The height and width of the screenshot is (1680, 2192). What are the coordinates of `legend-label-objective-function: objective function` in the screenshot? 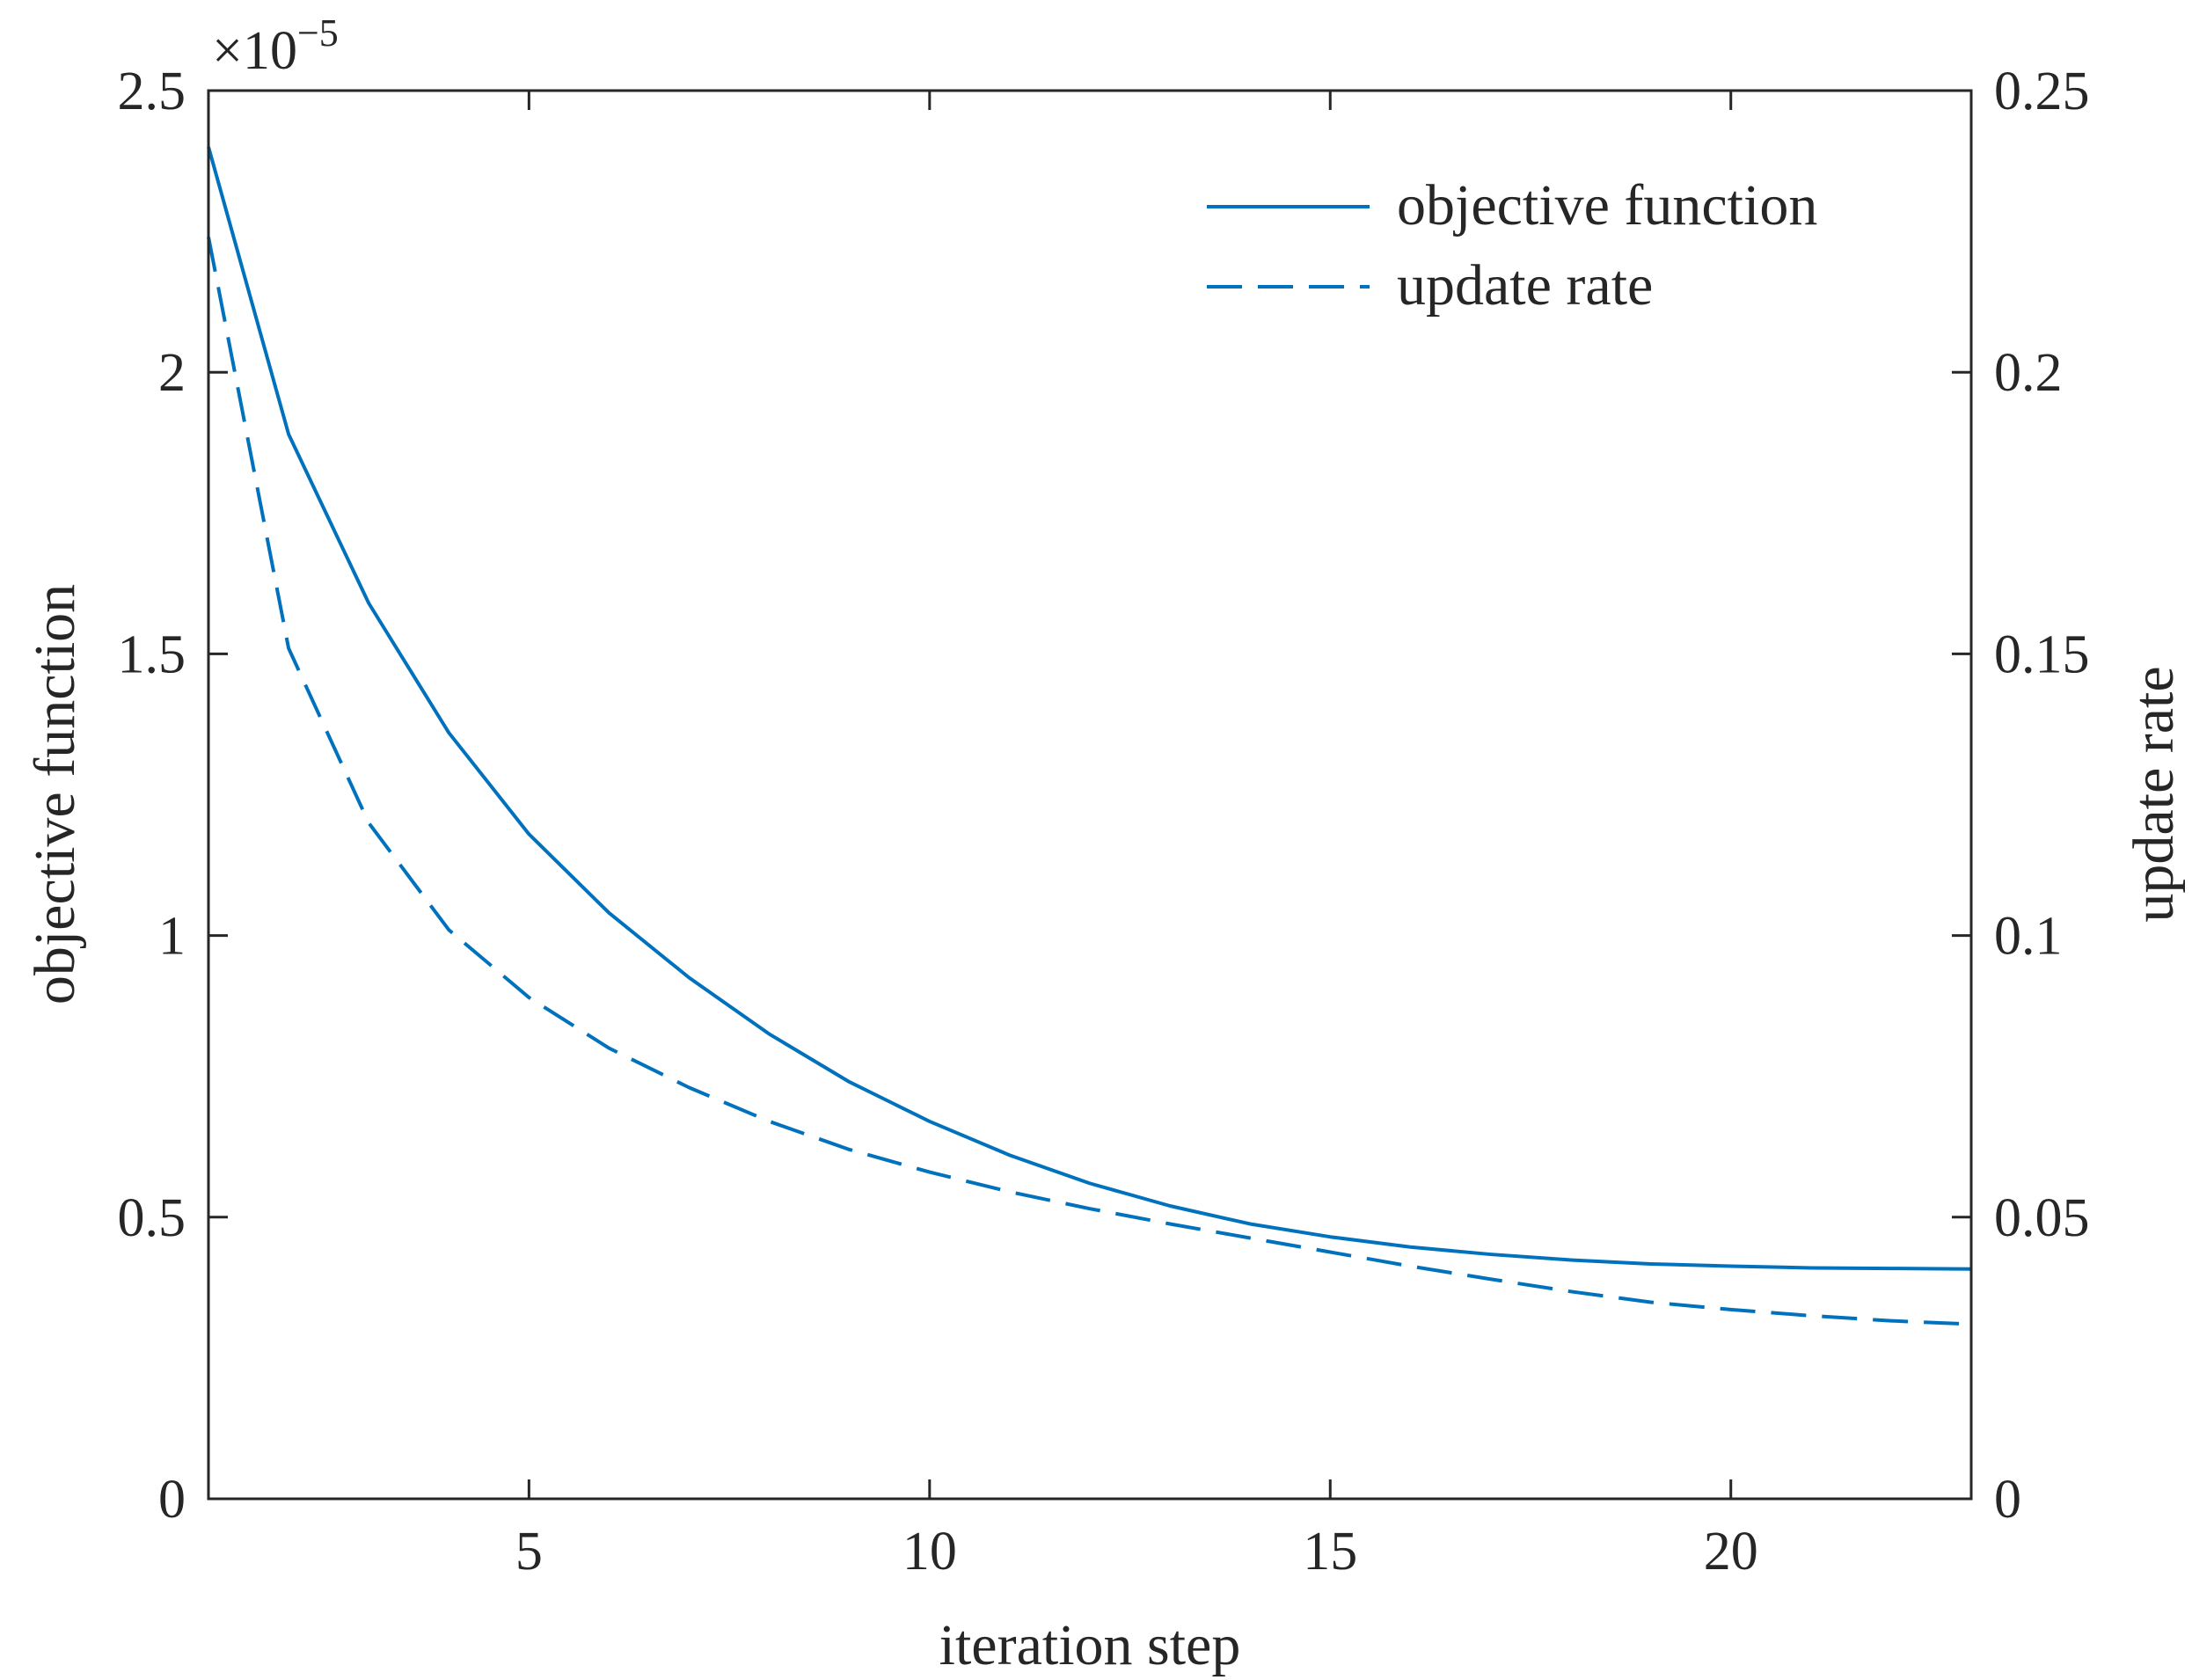 It's located at (1607, 205).